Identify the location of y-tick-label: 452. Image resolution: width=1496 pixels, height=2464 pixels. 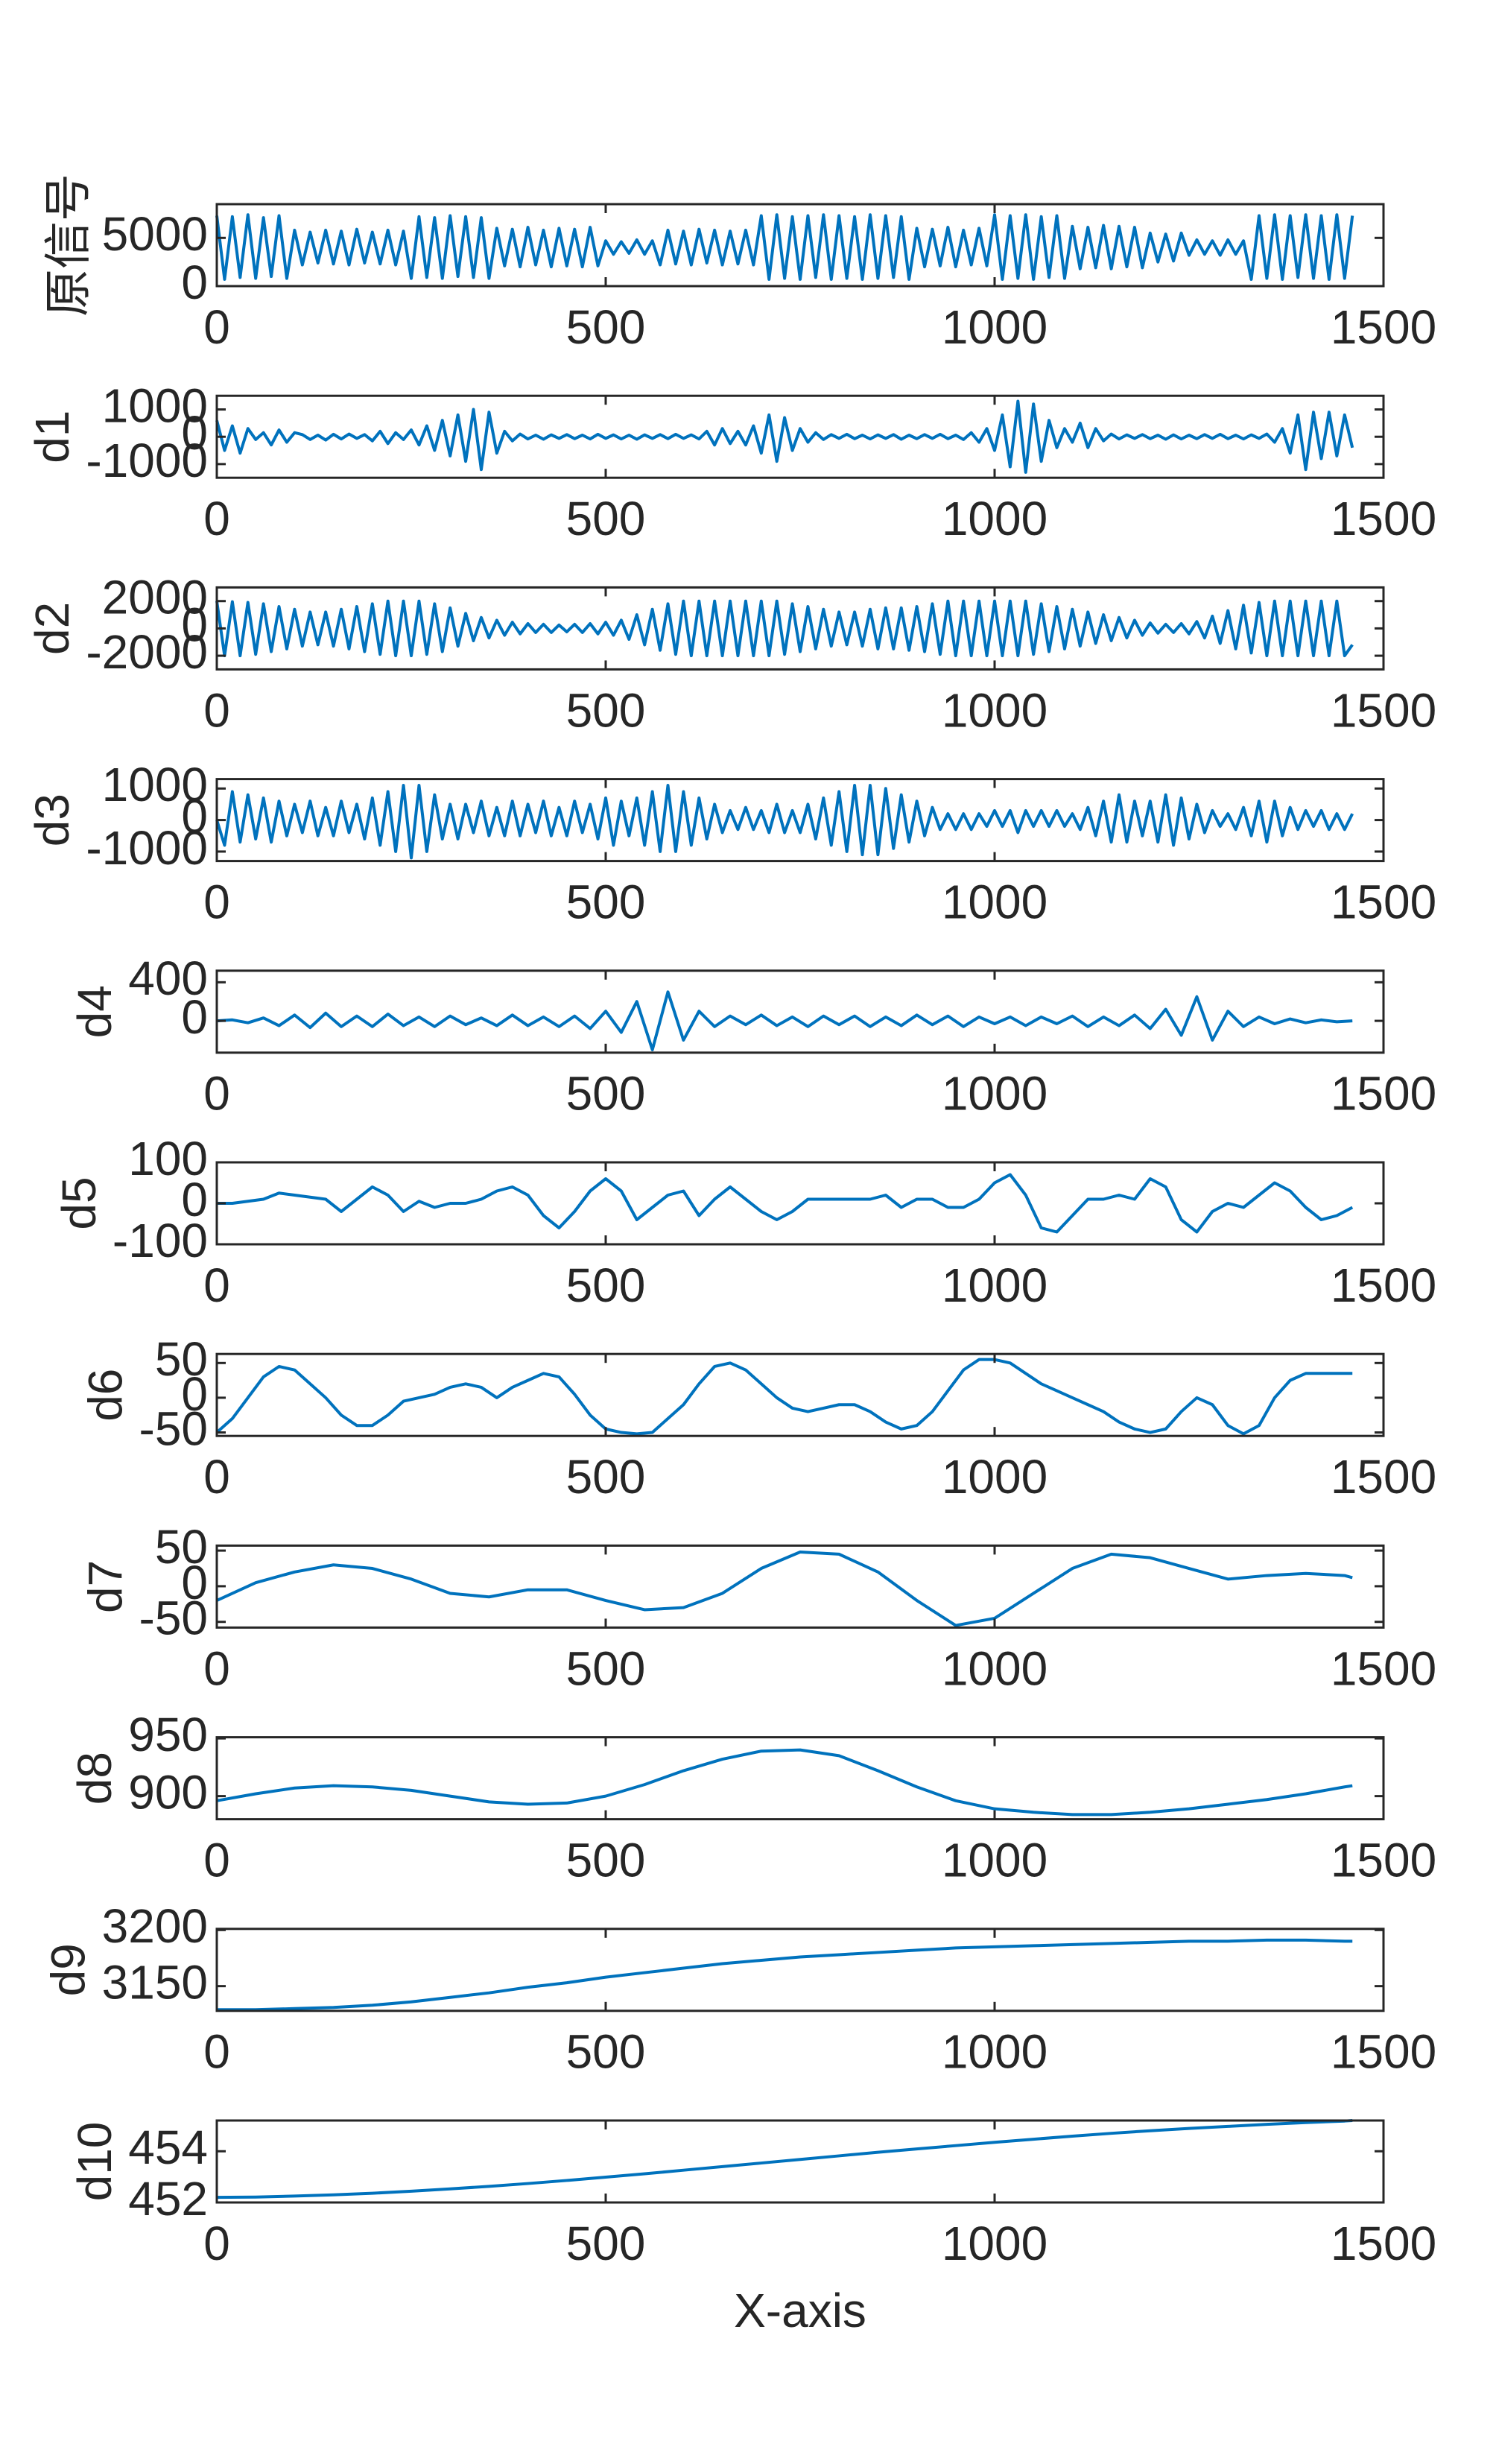
(168, 2199).